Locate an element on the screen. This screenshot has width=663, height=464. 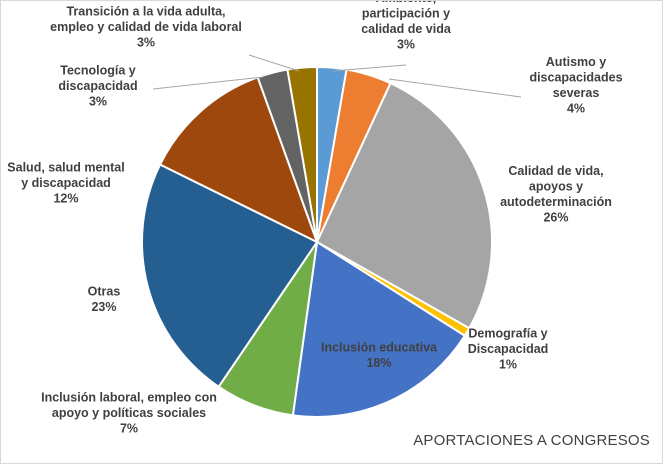
slice-label: Salud, salud mental y discapacidad 12% is located at coordinates (65, 183).